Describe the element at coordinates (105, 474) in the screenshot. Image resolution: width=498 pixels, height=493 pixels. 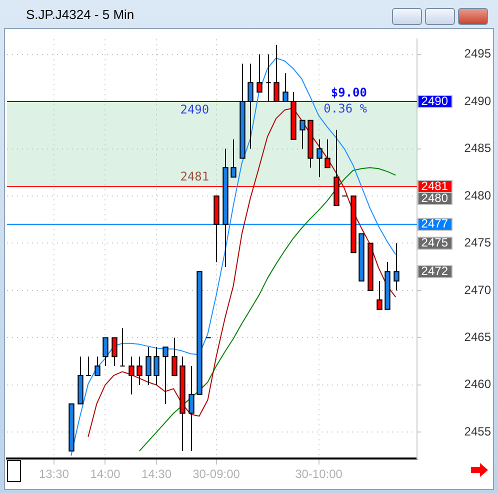
I see `x-tick-label: 14:00` at that location.